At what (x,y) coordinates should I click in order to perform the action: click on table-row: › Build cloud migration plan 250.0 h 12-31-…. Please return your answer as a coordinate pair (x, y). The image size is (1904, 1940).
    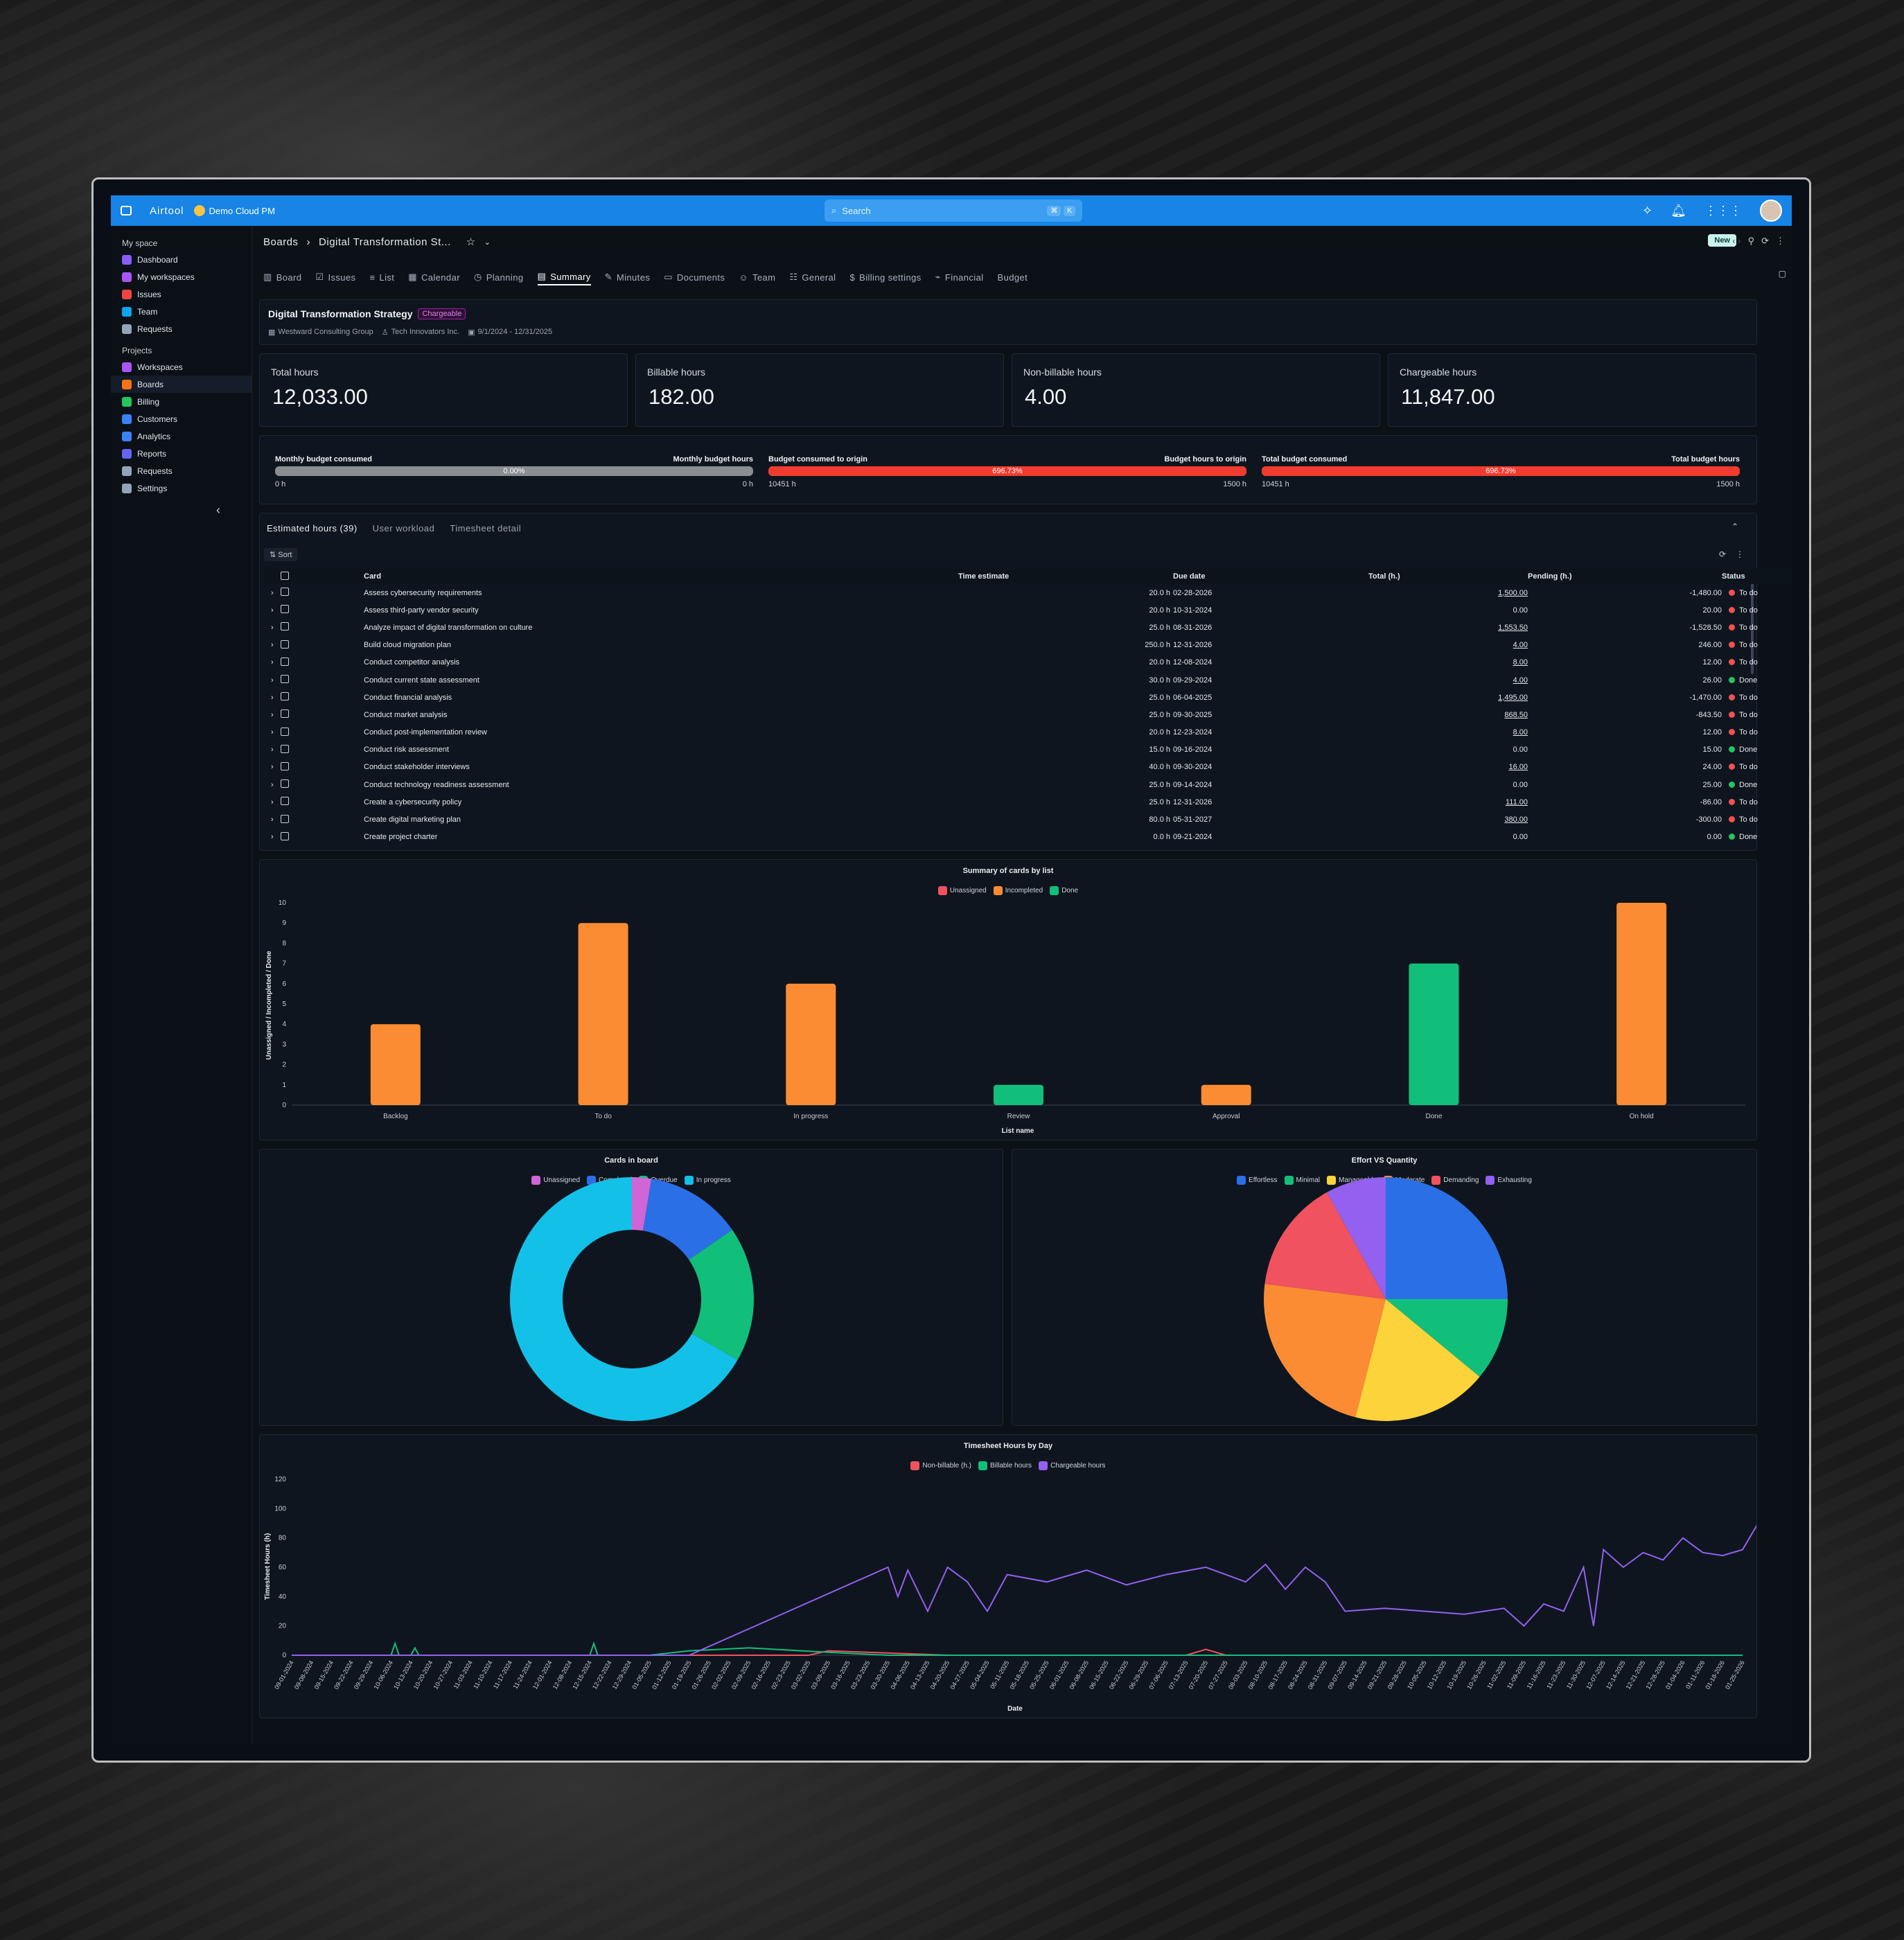
    Looking at the image, I should click on (1028, 645).